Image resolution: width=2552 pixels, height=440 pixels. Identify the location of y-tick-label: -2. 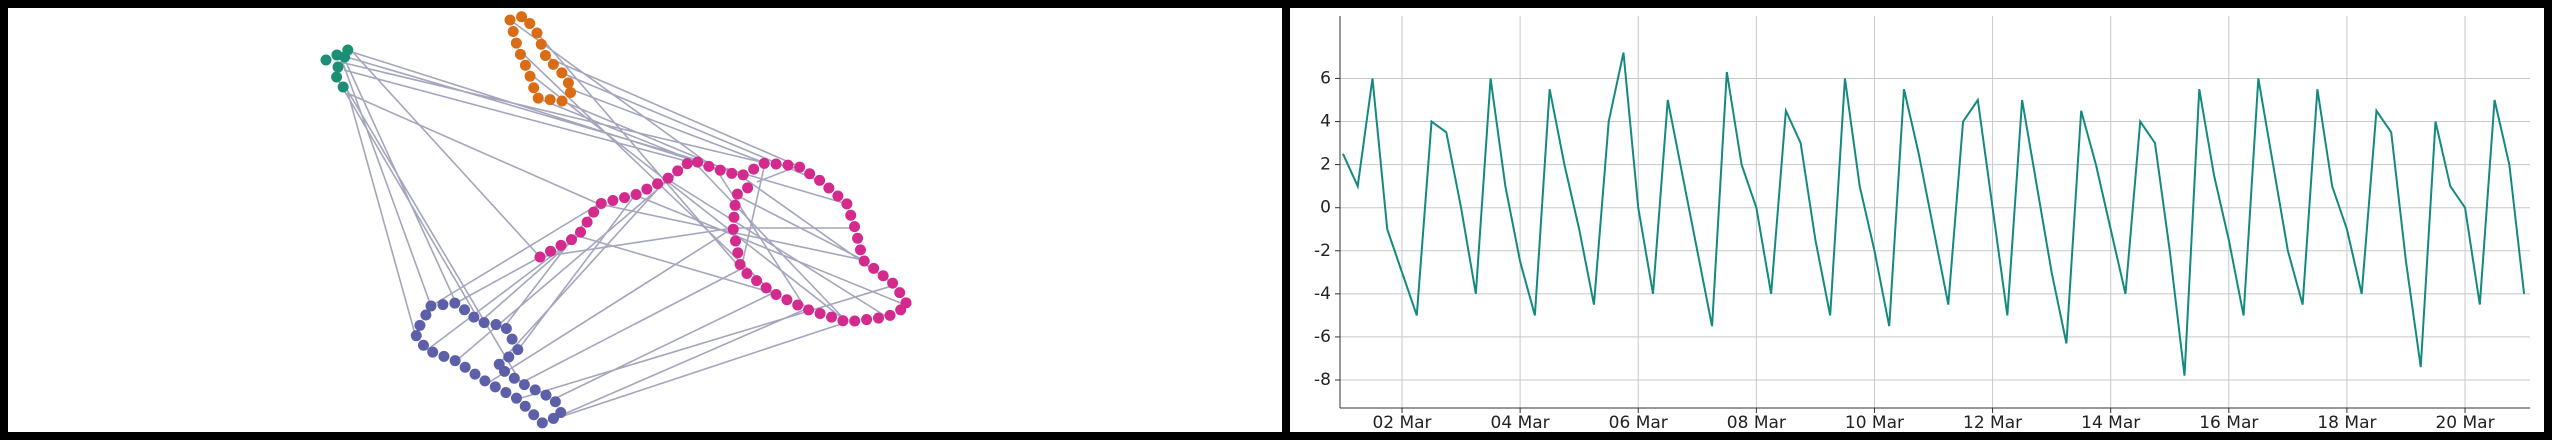
(1322, 251).